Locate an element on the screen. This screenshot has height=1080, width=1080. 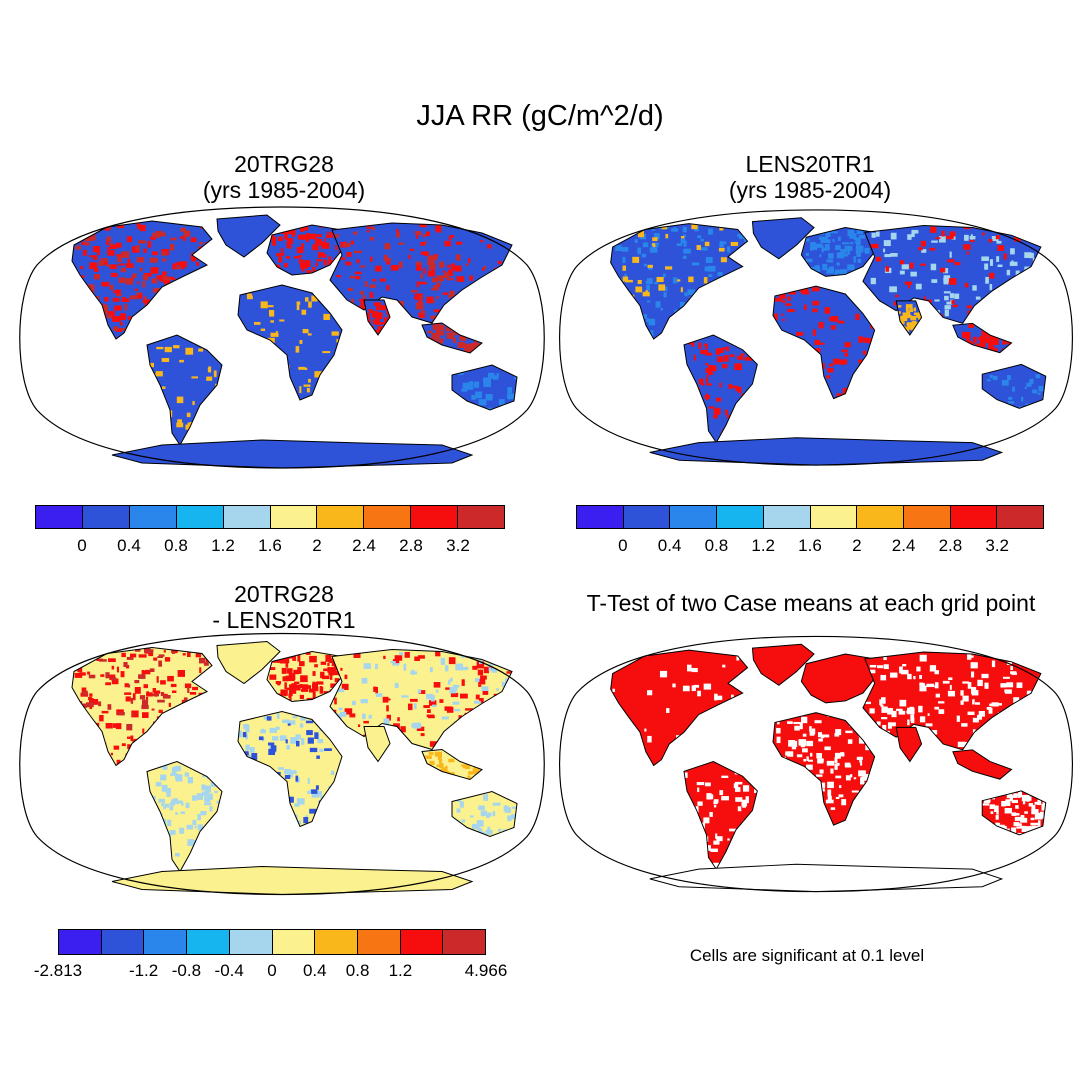
colorbar-tick-label: 4.966 is located at coordinates (486, 970).